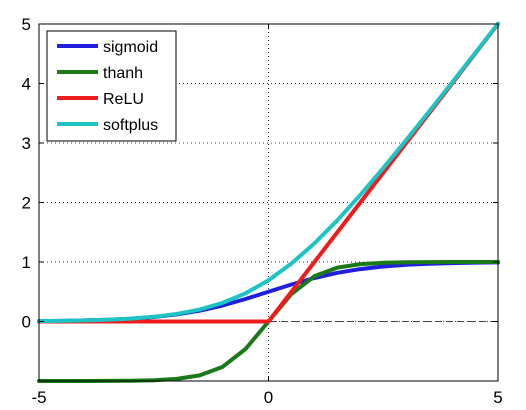 This screenshot has height=410, width=526. Describe the element at coordinates (130, 125) in the screenshot. I see `legend-label-softplus: softplus` at that location.